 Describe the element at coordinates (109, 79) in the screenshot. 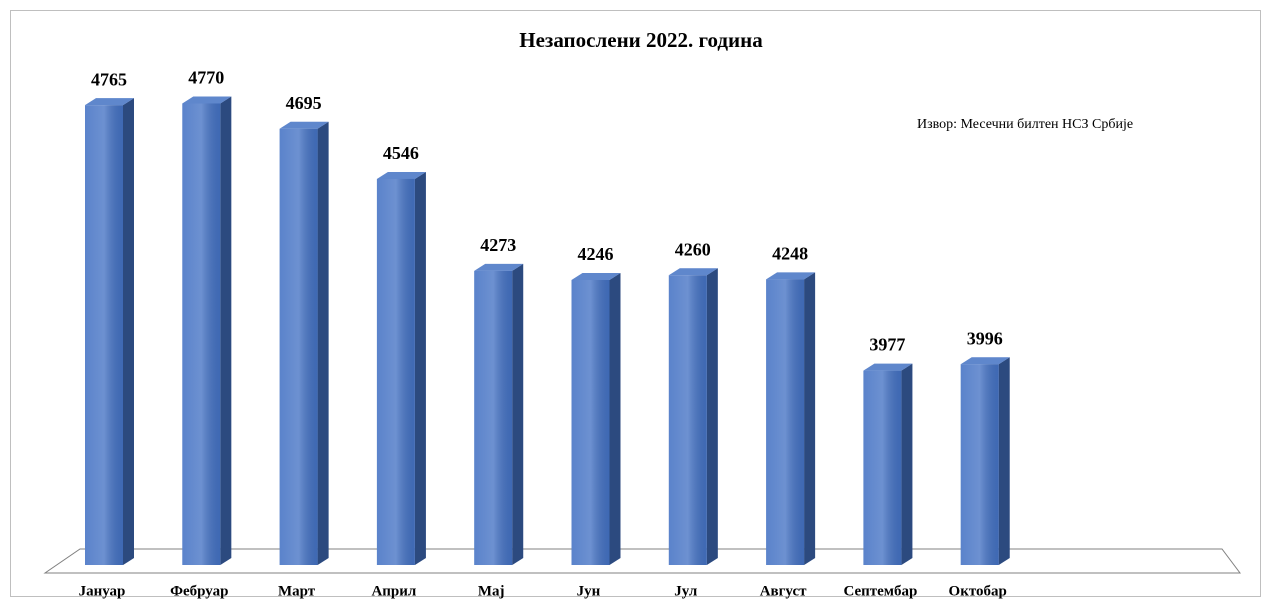

I see `value-label: 4765` at that location.